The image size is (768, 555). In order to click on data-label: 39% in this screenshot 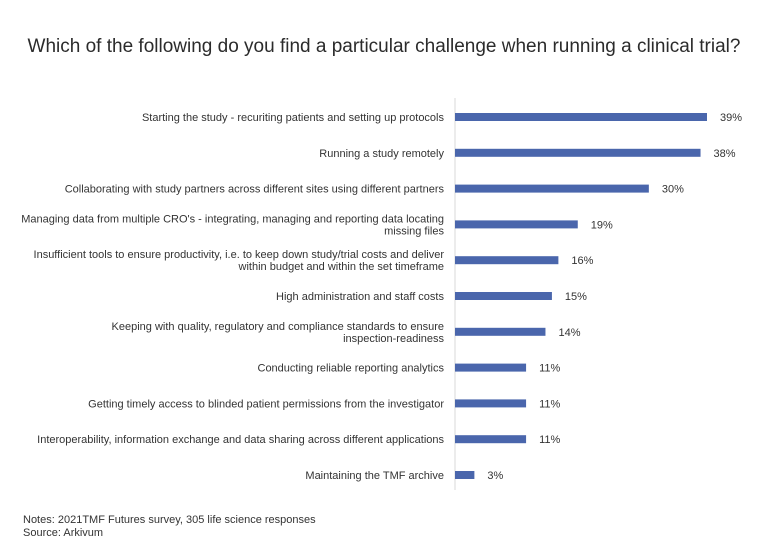, I will do `click(731, 118)`.